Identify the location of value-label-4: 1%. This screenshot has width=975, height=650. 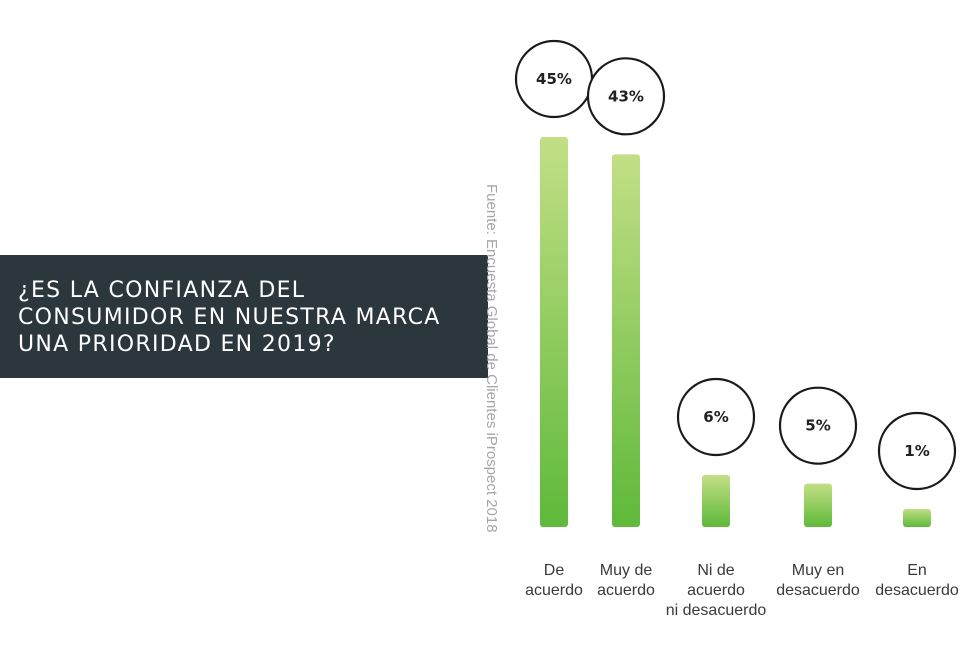
(916, 451).